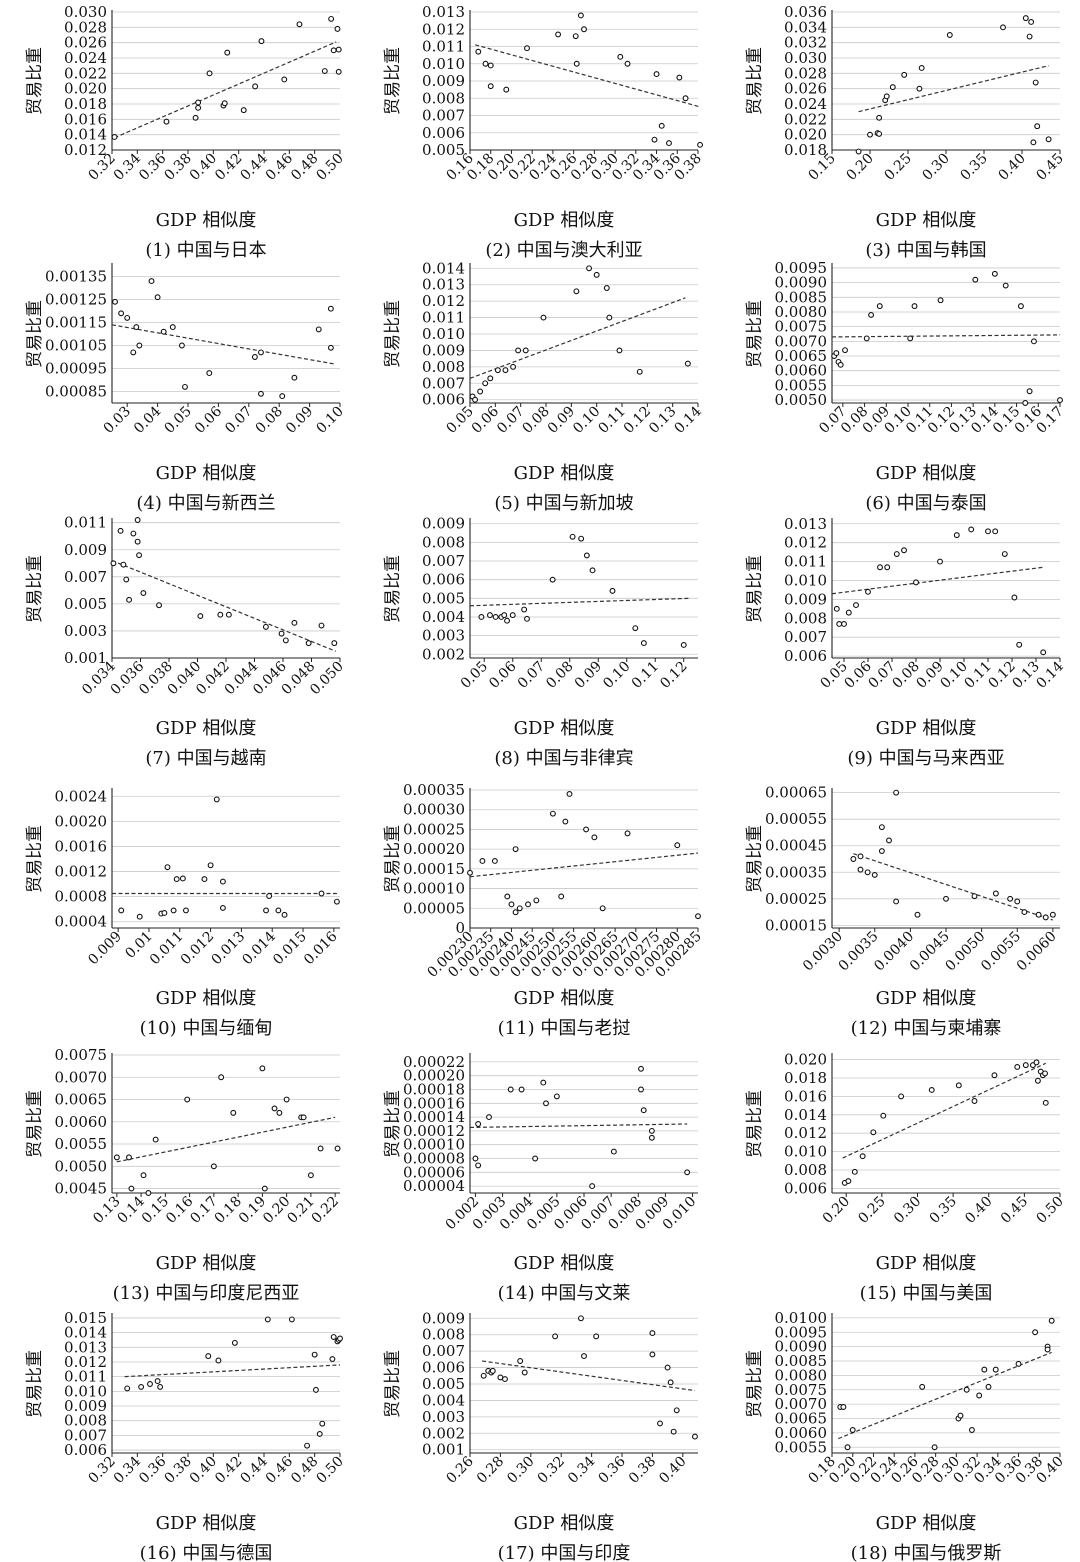  I want to click on y-tick-label: 0.0012, so click(81, 872).